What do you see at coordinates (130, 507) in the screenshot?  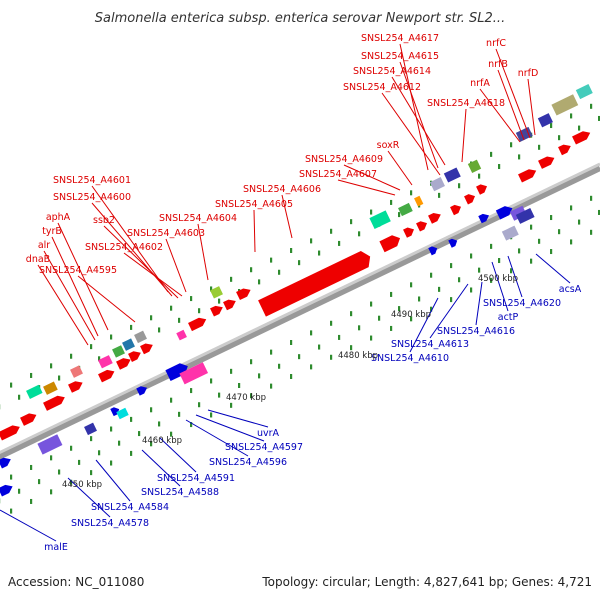 I see `gene-label-reverse: SNSL254_A4584` at bounding box center [130, 507].